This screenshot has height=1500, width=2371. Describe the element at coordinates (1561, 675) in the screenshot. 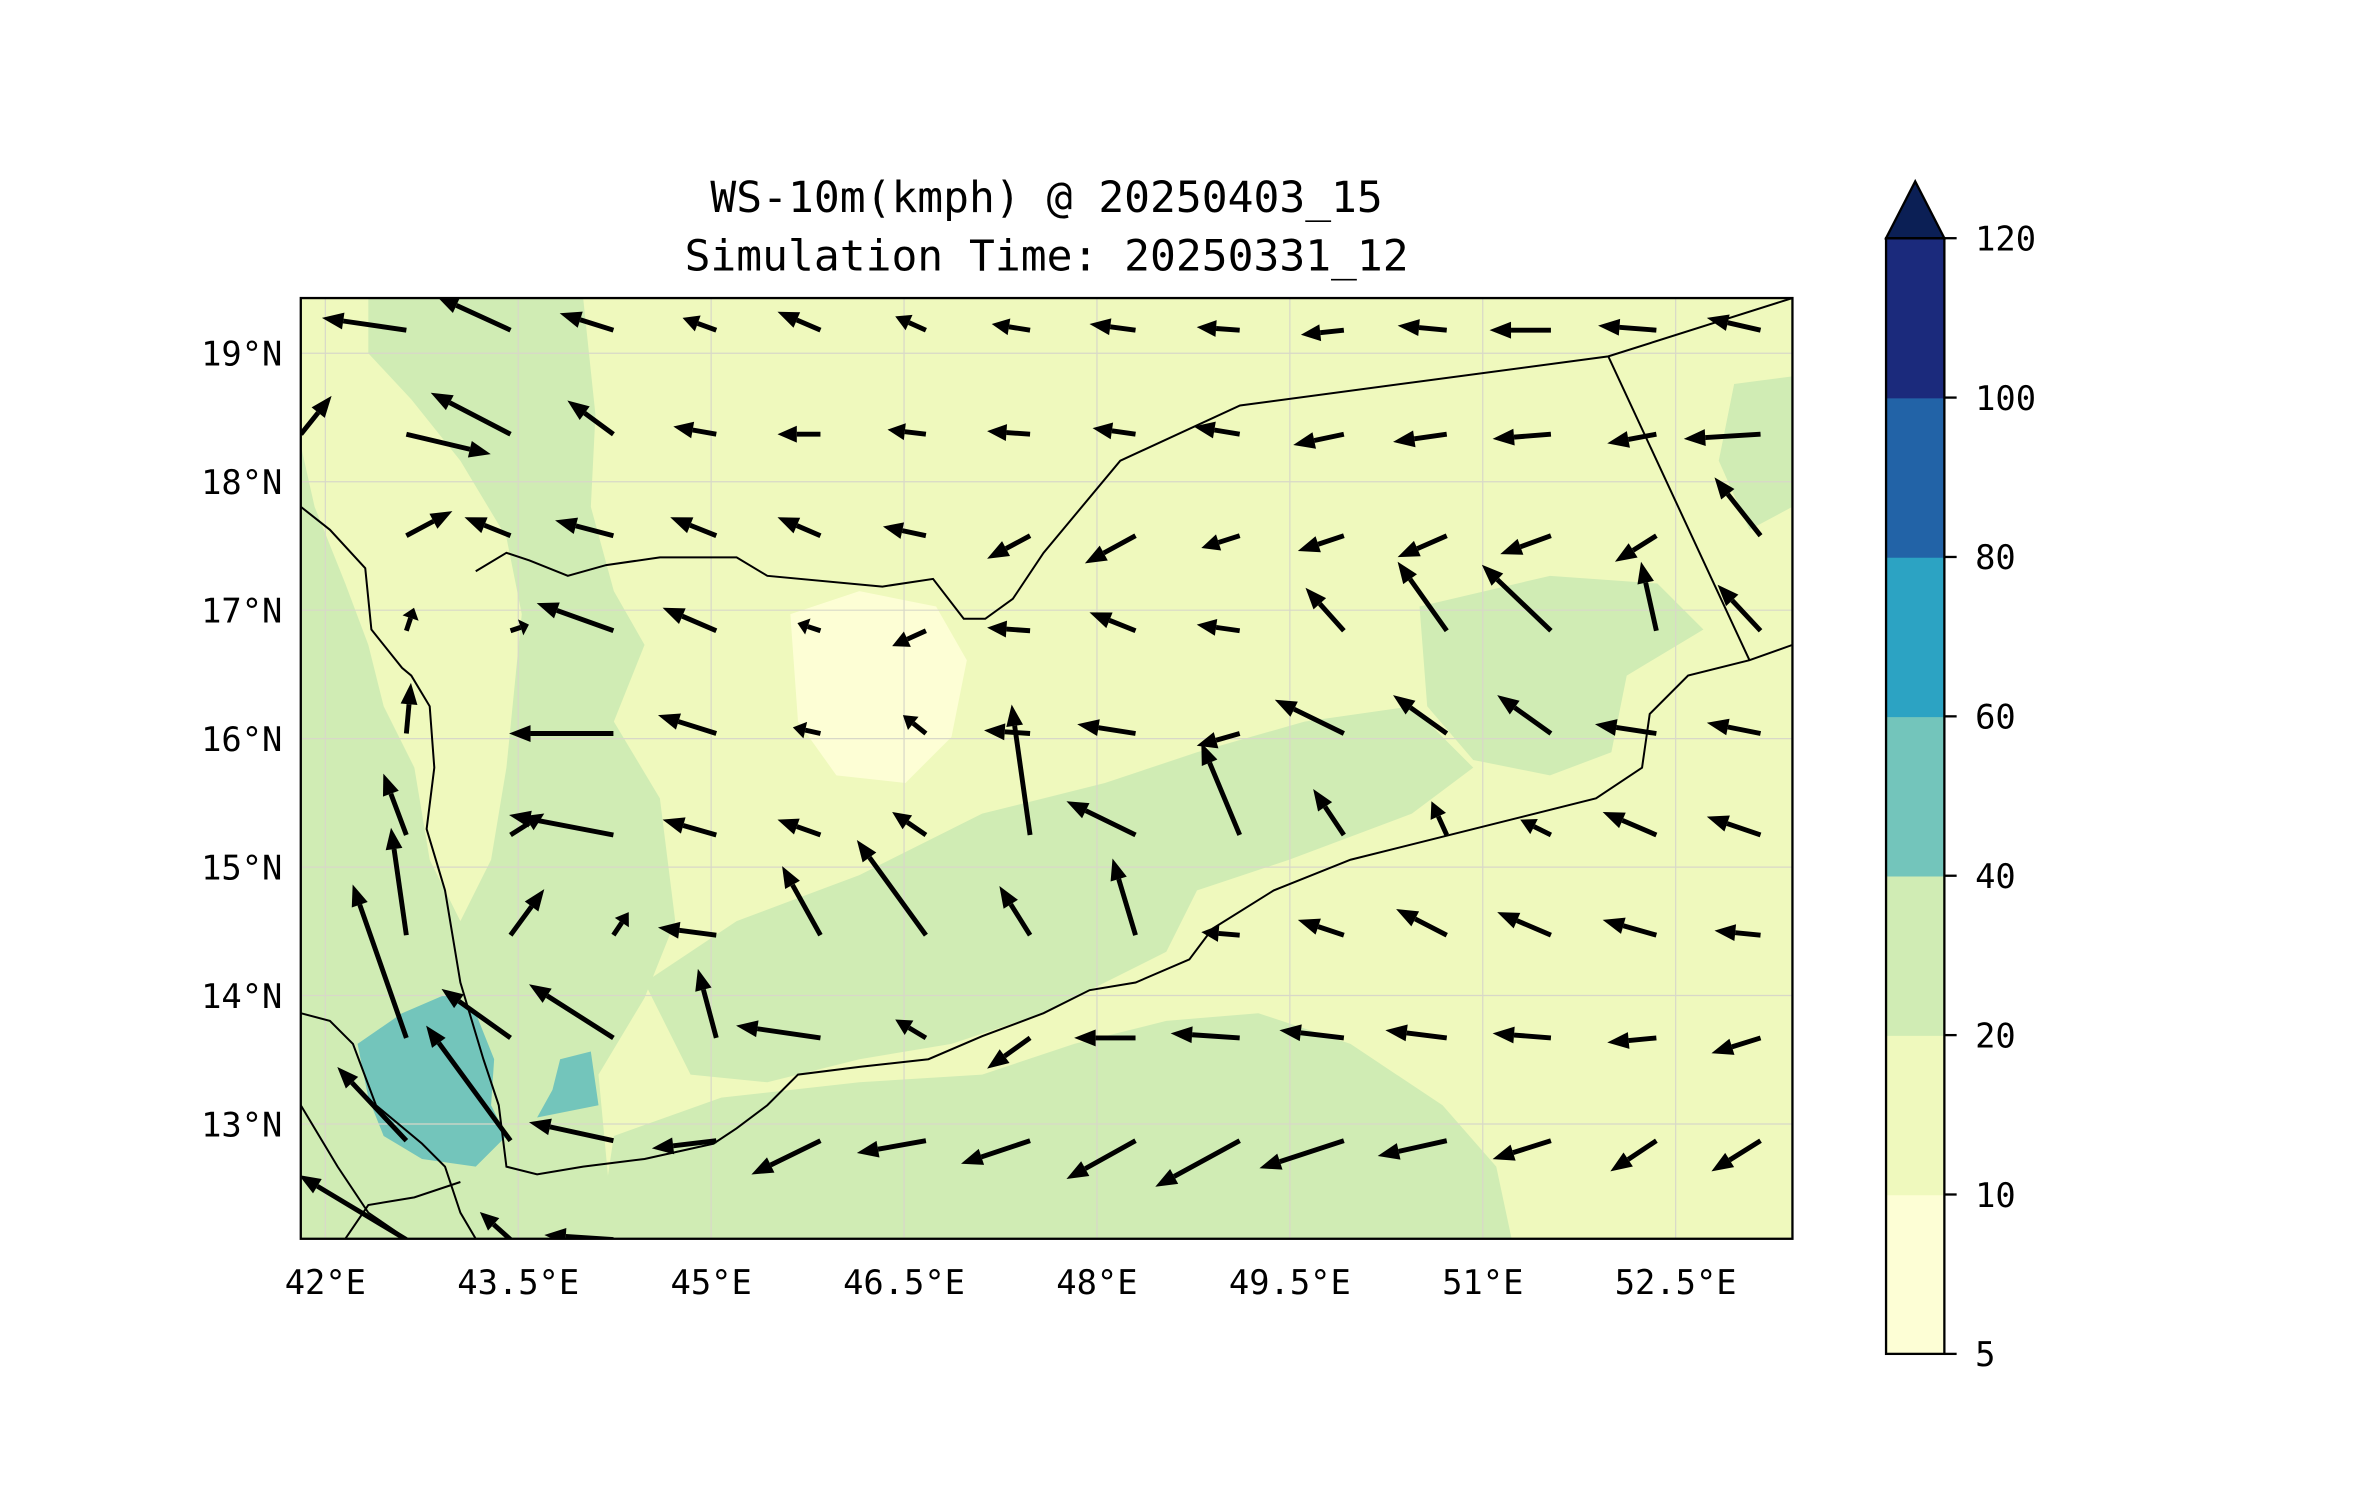

I see `contour-20-40-east` at that location.